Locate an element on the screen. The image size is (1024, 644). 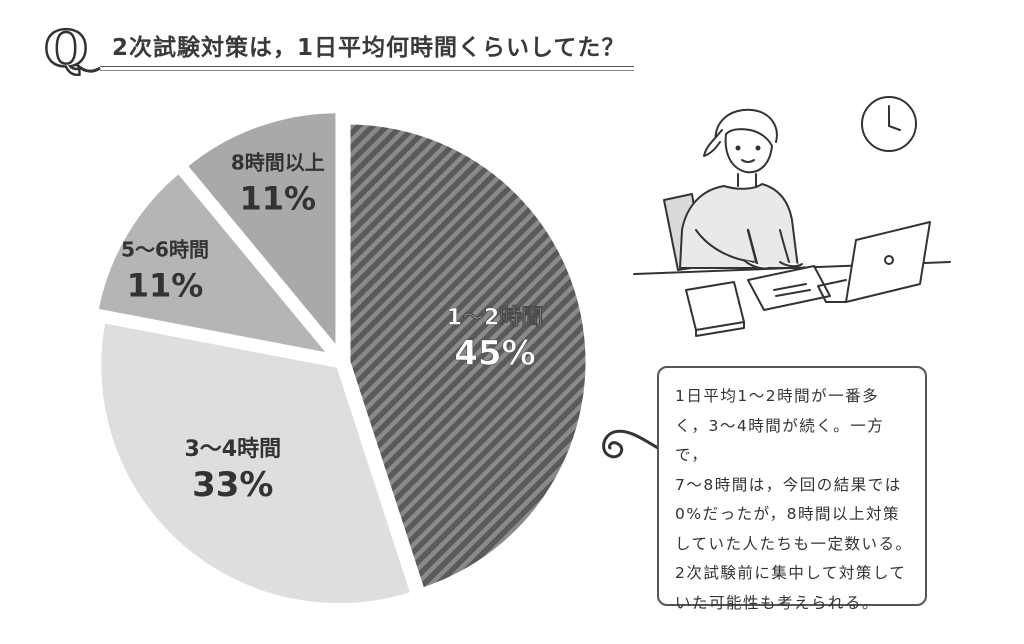
slice-category-label: 3〜4時間 is located at coordinates (232, 449).